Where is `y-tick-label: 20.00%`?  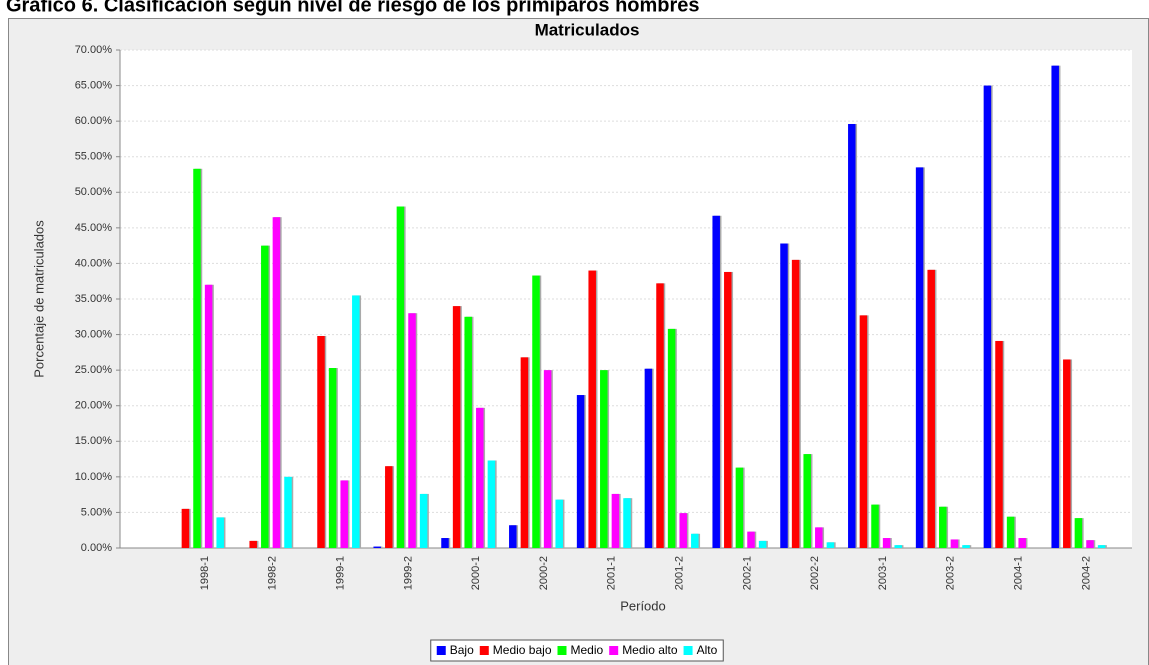
y-tick-label: 20.00% is located at coordinates (94, 406).